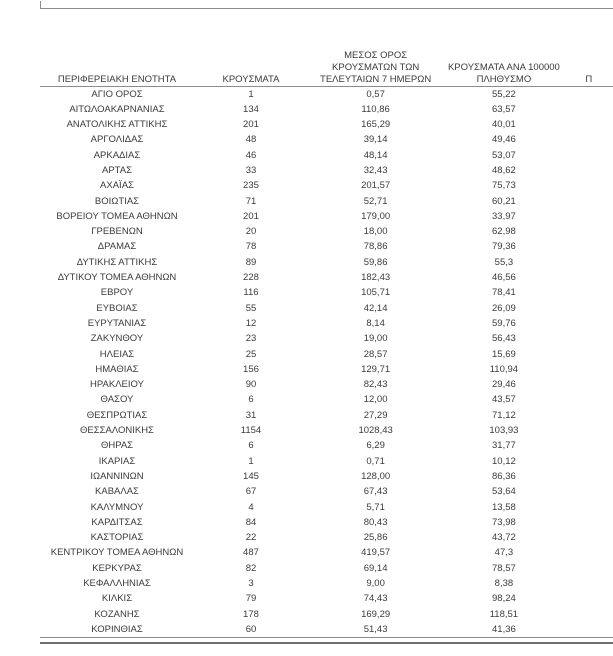 Image resolution: width=613 pixels, height=656 pixels. I want to click on per100k-cell: 31,77, so click(504, 446).